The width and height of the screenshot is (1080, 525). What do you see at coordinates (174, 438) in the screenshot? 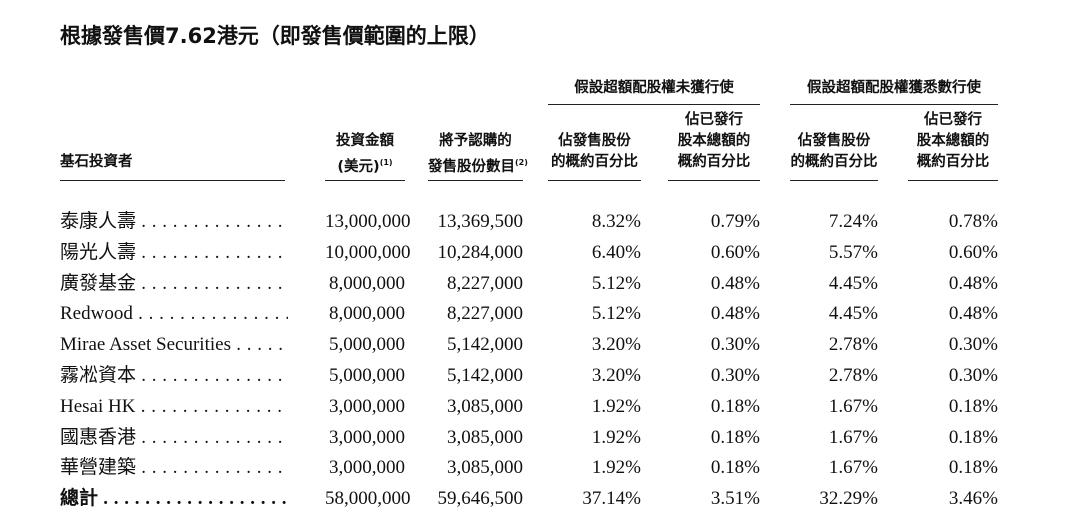
I see `row-label: 國惠香港` at bounding box center [174, 438].